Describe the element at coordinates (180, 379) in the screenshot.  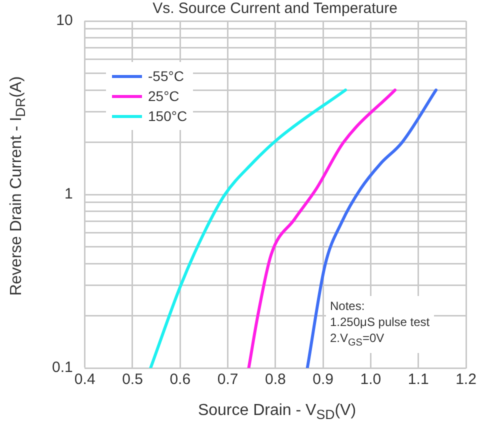
I see `x-tick-label: 0.6` at that location.